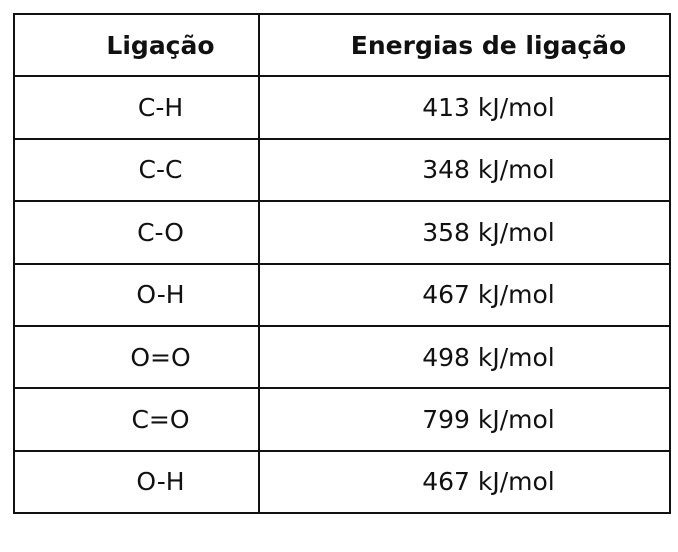 The width and height of the screenshot is (678, 552). What do you see at coordinates (136, 357) in the screenshot?
I see `bond-cell: O=O` at bounding box center [136, 357].